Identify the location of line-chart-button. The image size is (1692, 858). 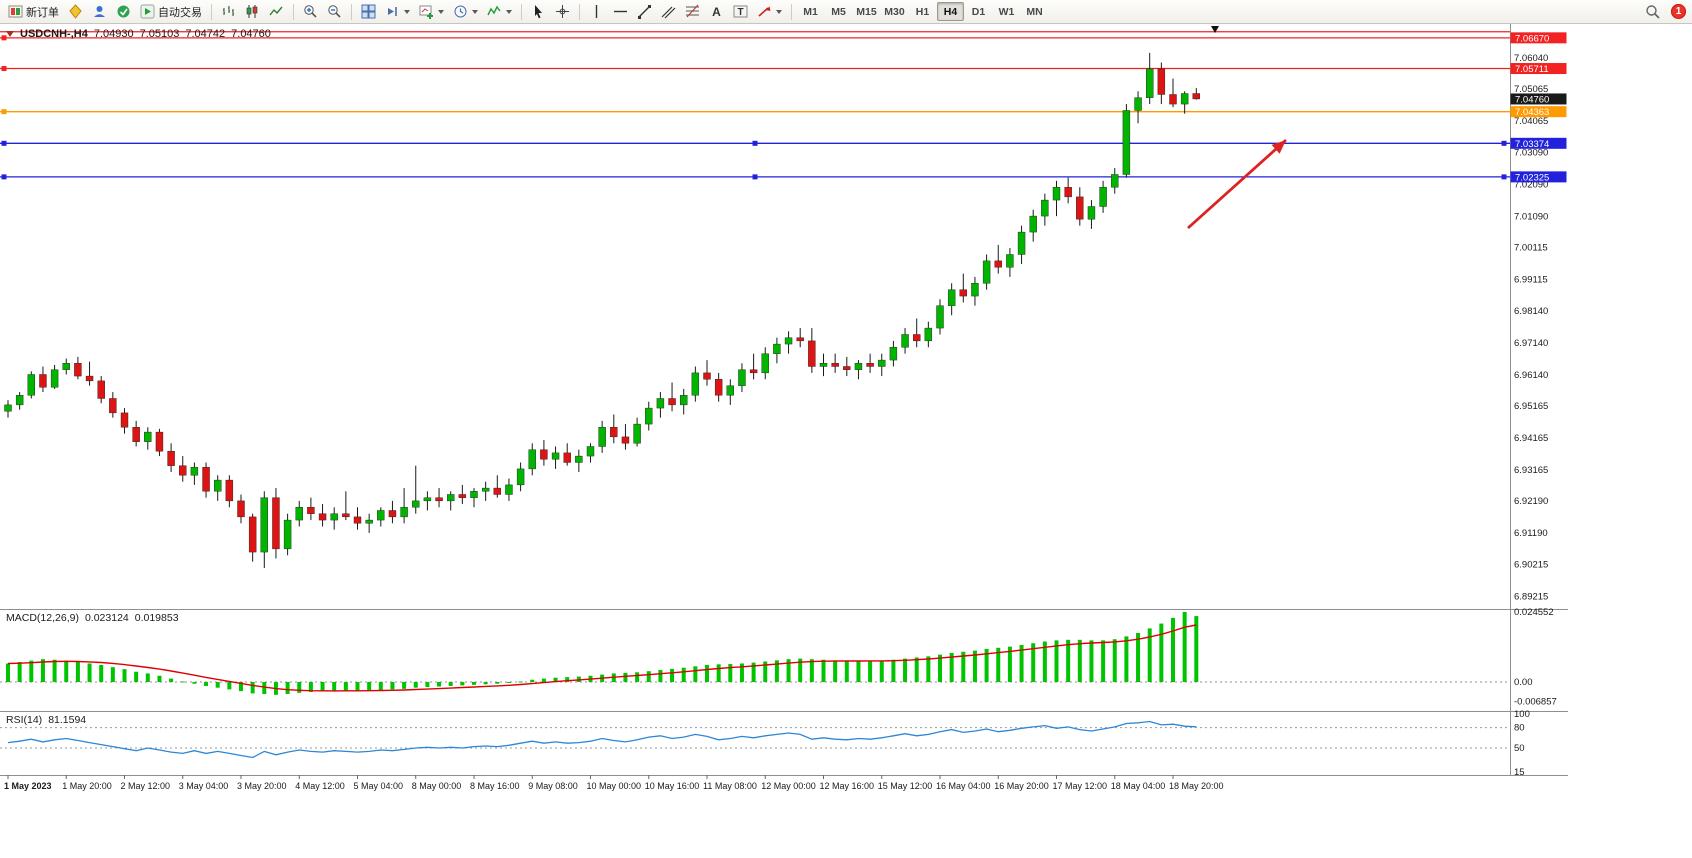
(276, 12).